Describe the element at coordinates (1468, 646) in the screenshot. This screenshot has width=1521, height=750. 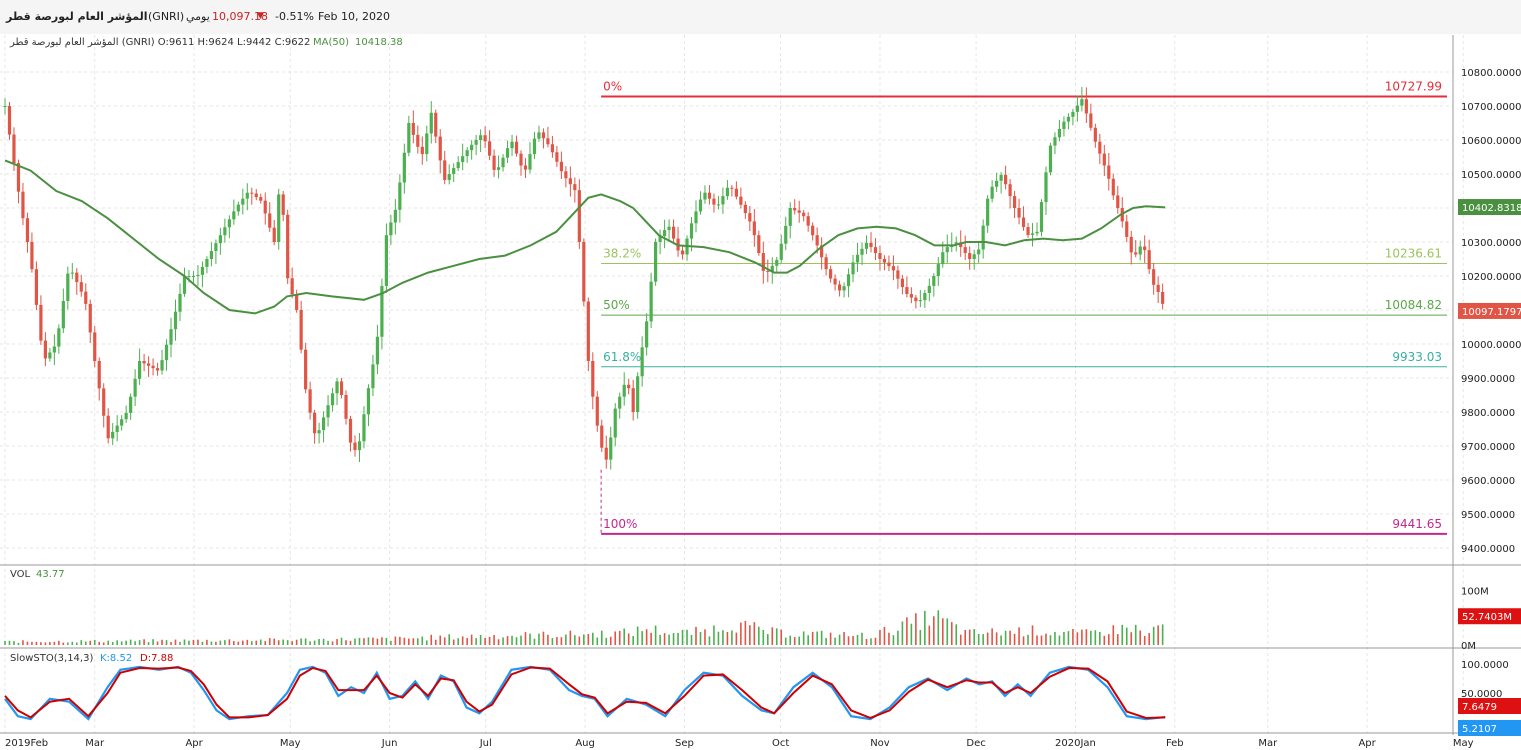
I see `volume-tick-label: 0M` at that location.